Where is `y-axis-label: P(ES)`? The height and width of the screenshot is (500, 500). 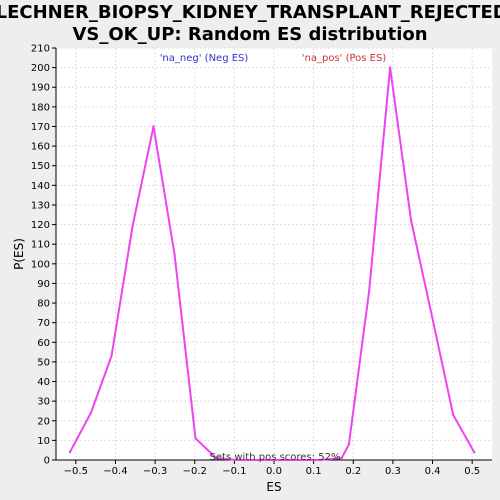 y-axis-label: P(ES) is located at coordinates (19, 254).